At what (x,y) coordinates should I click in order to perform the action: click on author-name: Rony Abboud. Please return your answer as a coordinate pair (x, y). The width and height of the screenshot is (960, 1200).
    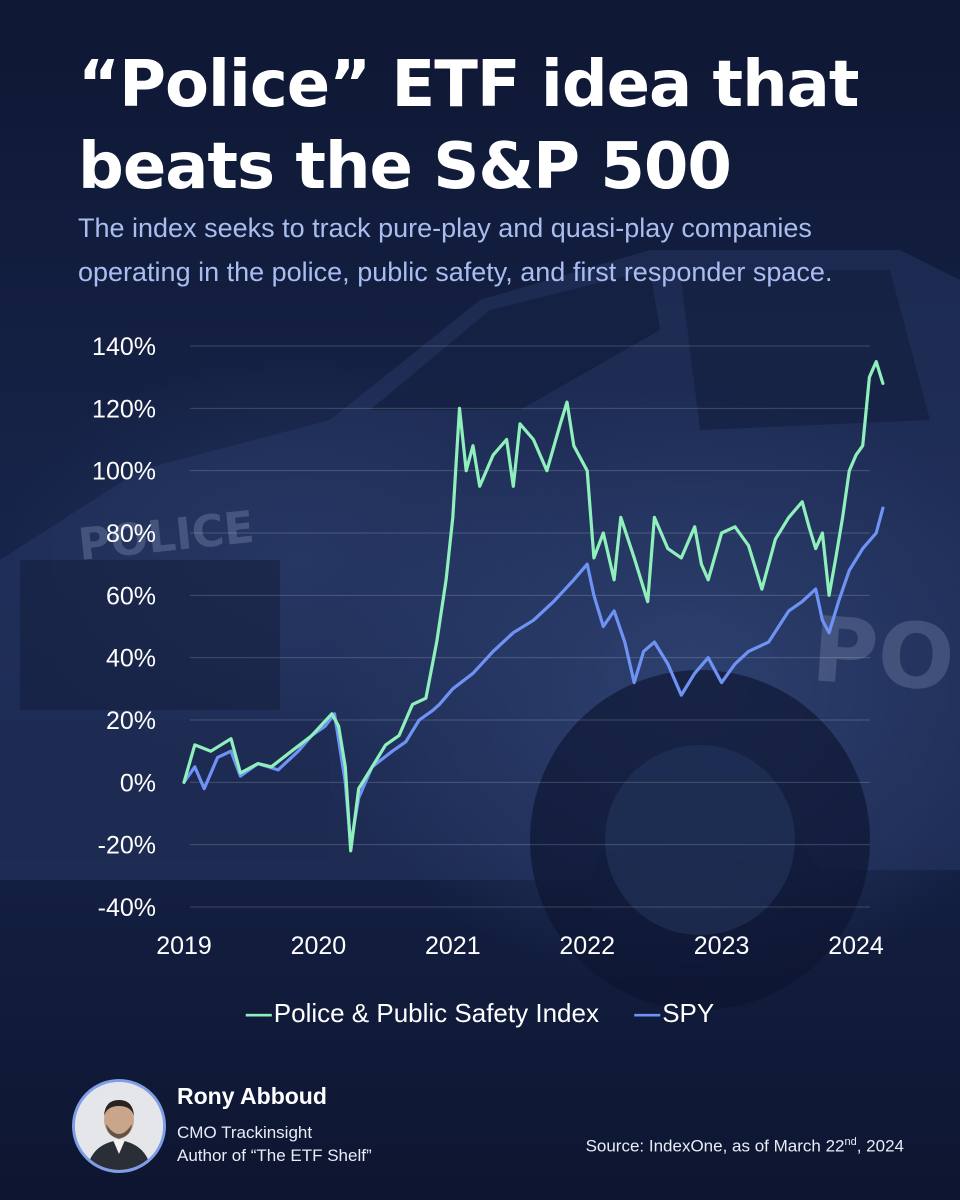
    Looking at the image, I should click on (252, 1096).